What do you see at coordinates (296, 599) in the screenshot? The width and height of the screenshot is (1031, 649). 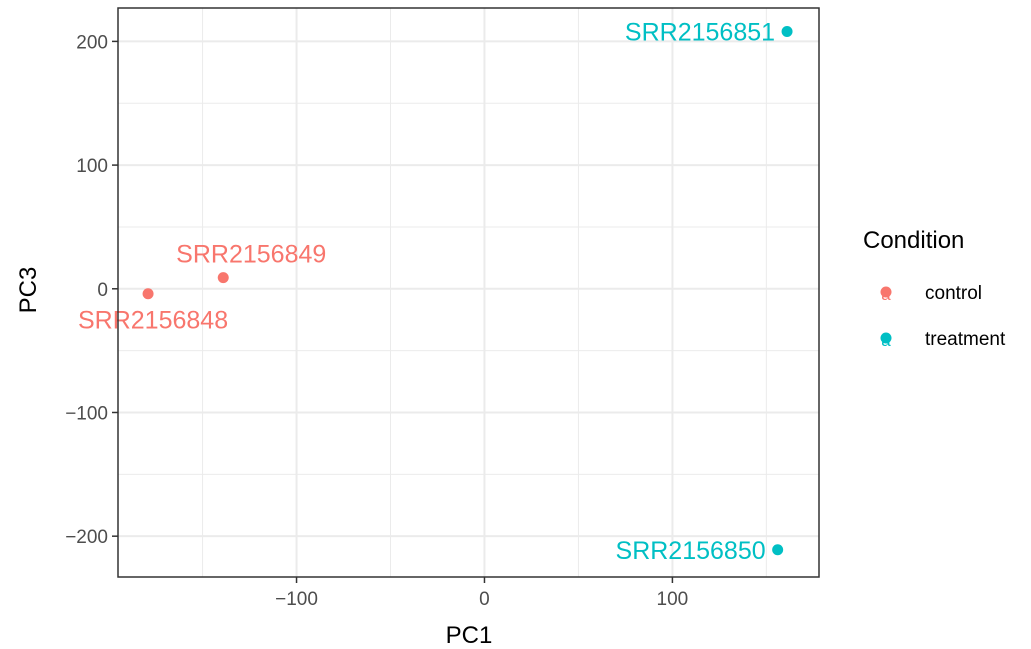 I see `x-tick-label: −100` at bounding box center [296, 599].